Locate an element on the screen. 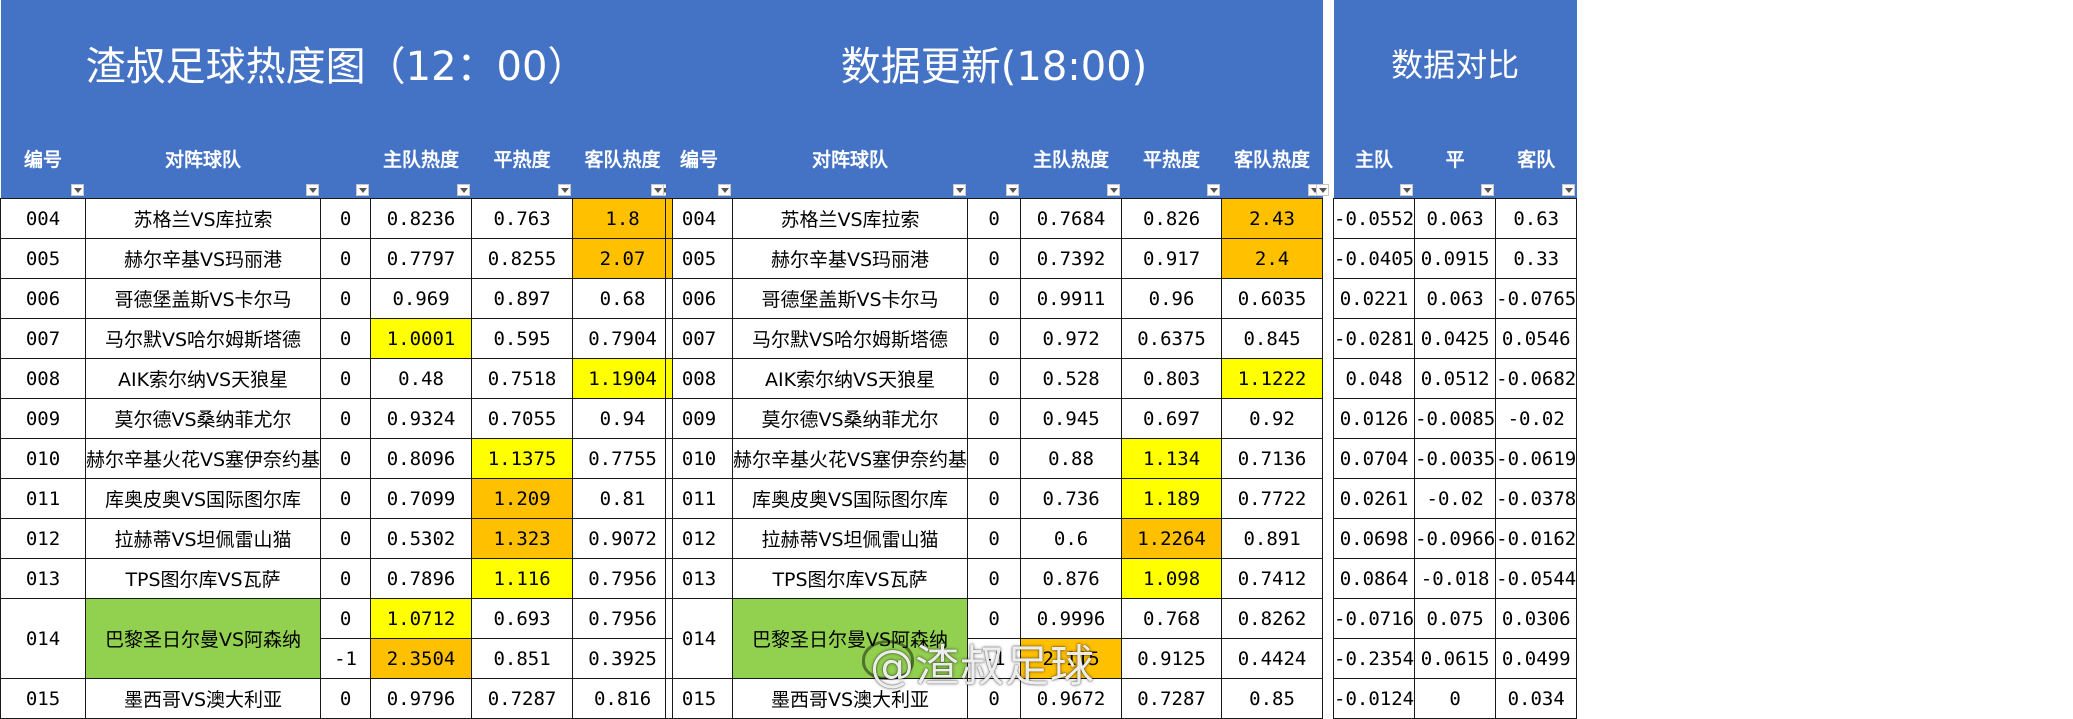  match-id: 004 is located at coordinates (43, 218).